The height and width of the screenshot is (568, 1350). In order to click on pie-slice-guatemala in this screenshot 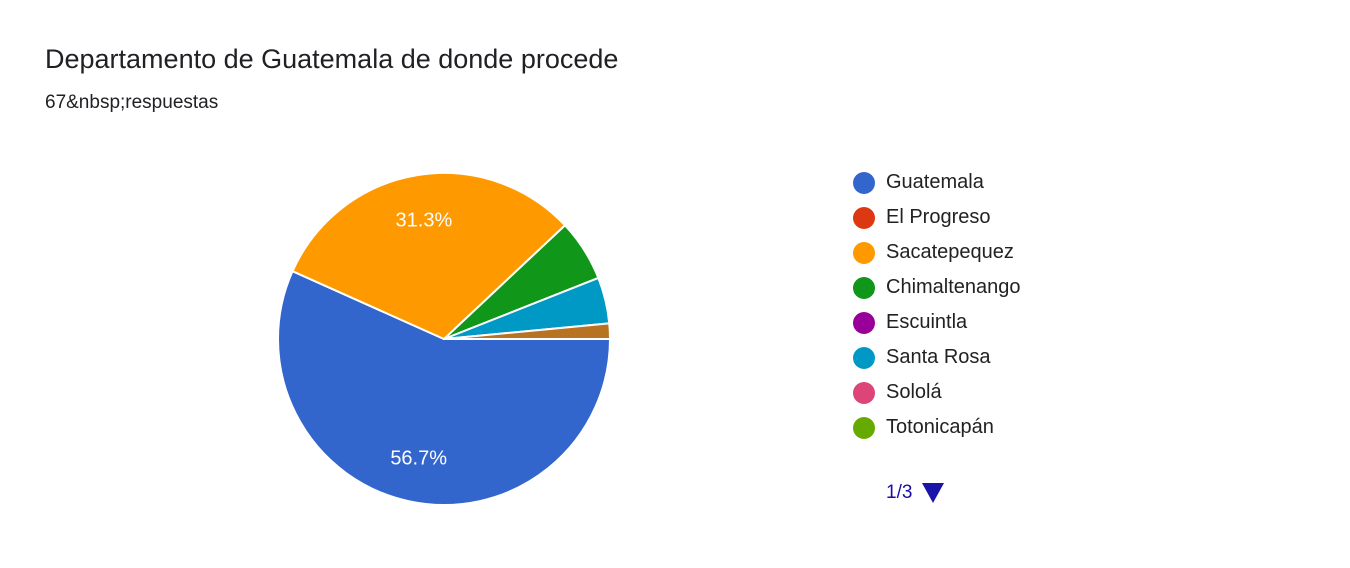, I will do `click(444, 387)`.